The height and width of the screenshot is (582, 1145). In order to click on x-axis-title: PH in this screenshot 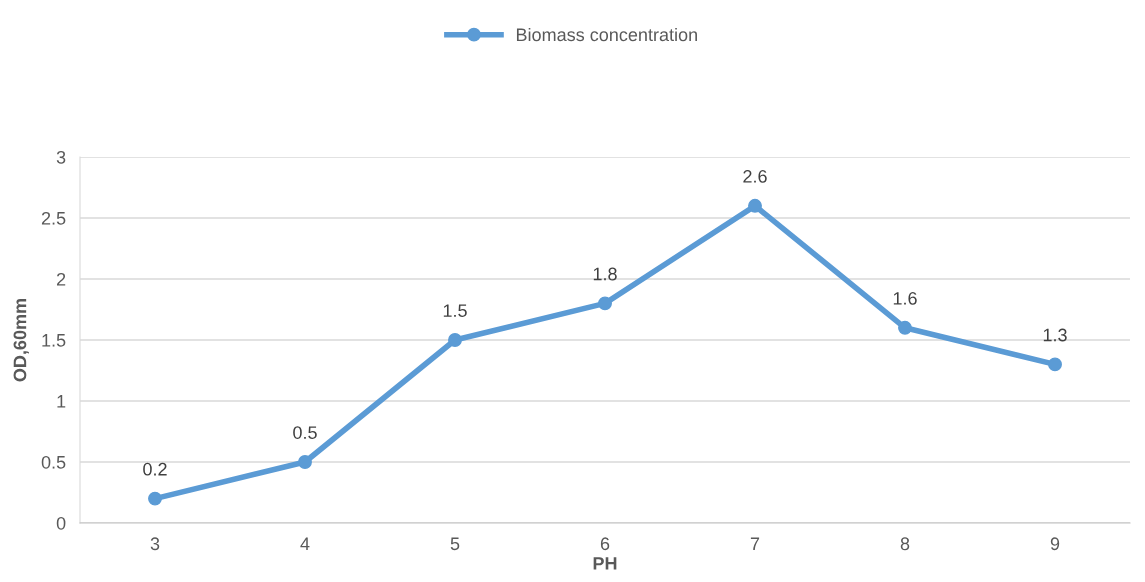, I will do `click(605, 563)`.